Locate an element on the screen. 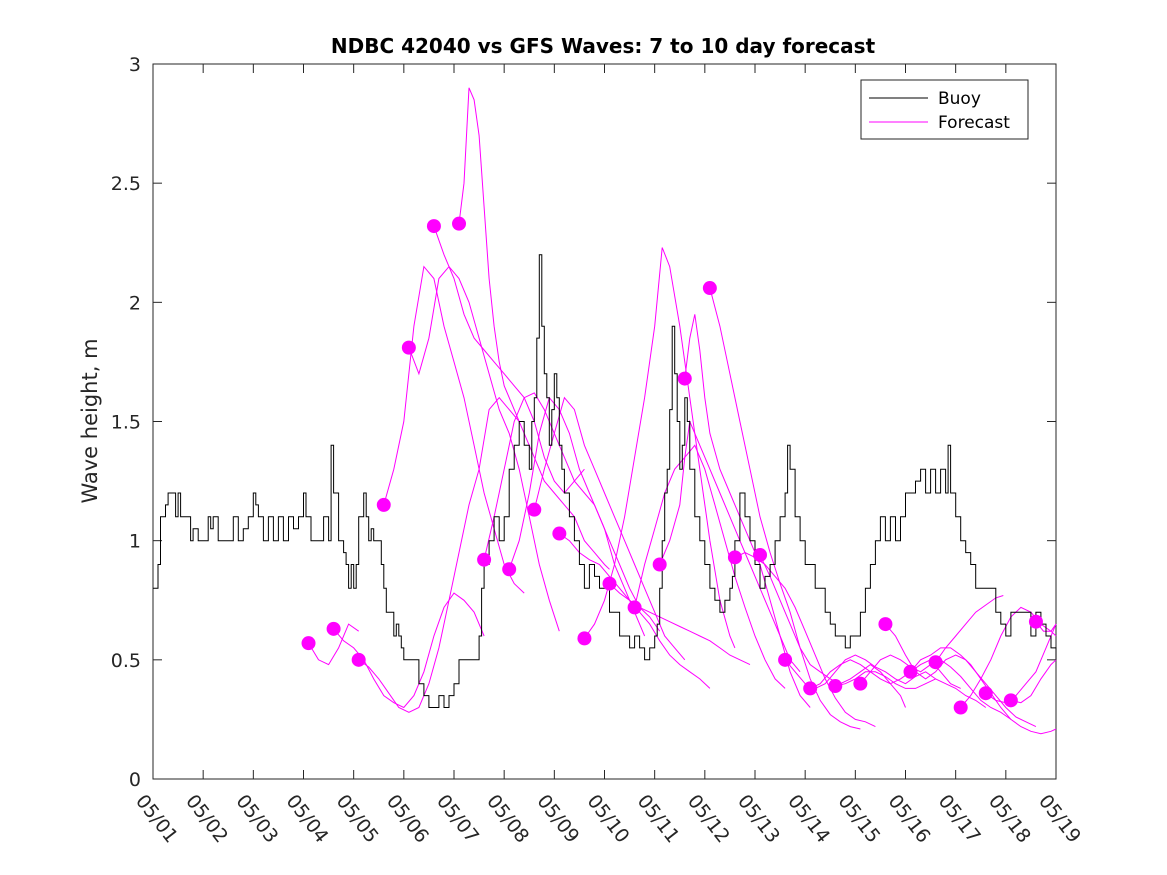  y-tick-label: 3 is located at coordinates (135, 65).